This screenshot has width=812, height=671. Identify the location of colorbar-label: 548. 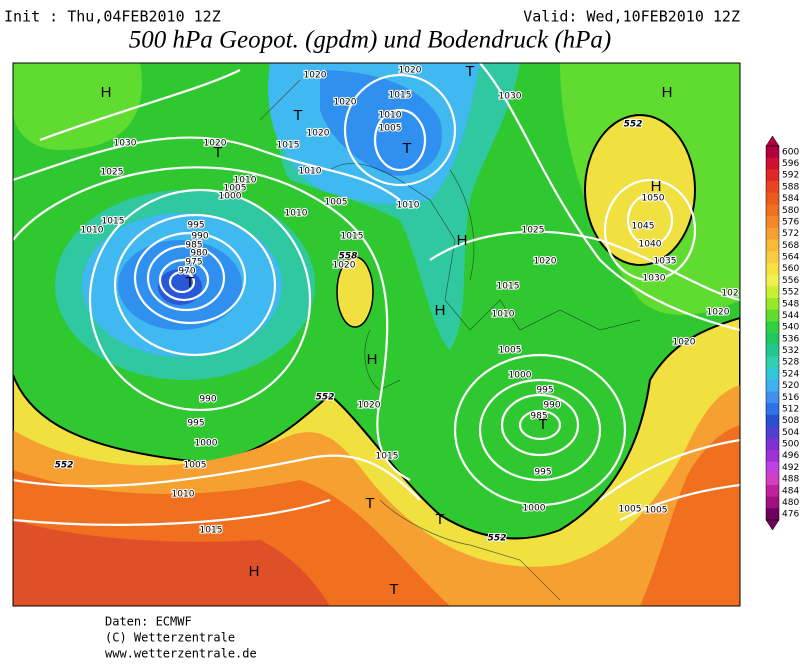
(790, 304).